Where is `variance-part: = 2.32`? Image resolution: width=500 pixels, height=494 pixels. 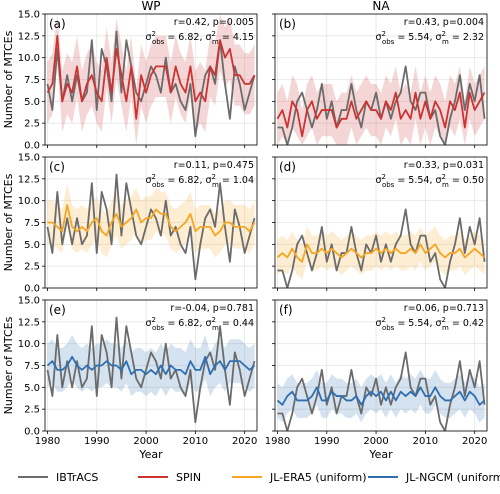
variance-part: = 2.32 is located at coordinates (466, 37).